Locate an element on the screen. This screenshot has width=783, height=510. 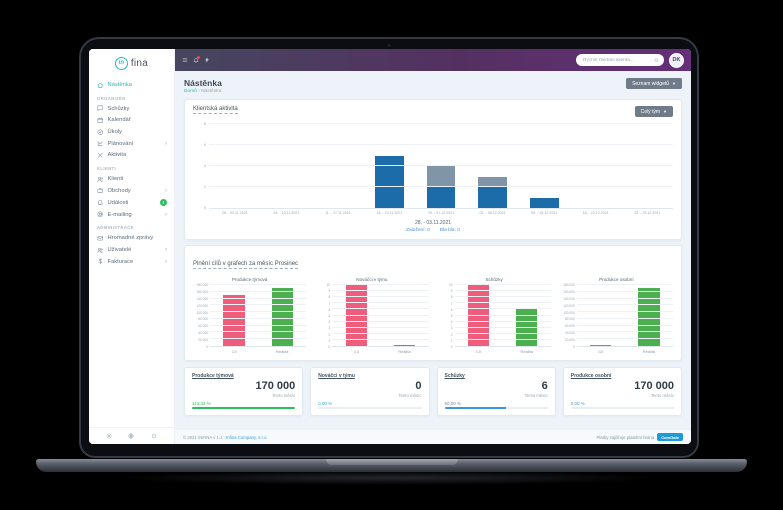
y-axis-tick: 100 000 is located at coordinates (202, 312).